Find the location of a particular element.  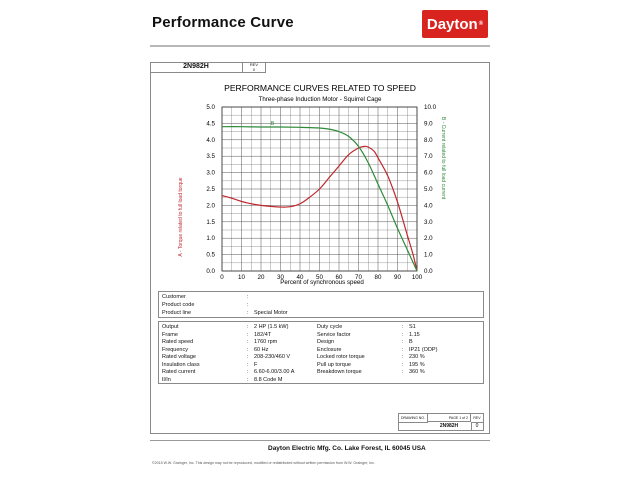

drawing-rev: 0 is located at coordinates (477, 426).